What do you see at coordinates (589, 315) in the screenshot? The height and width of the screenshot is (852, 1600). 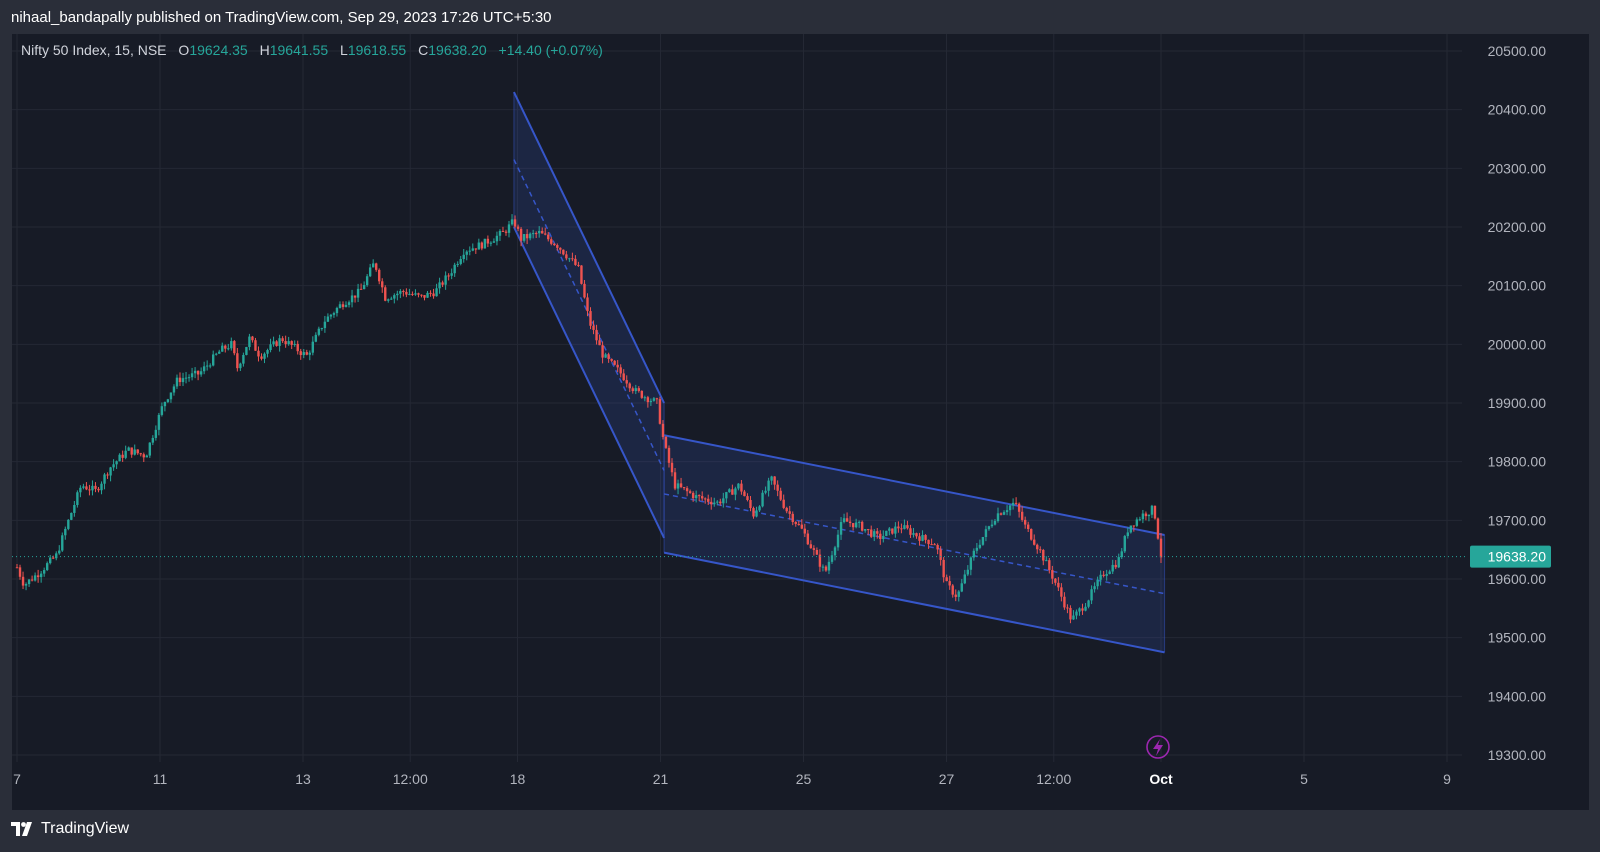 I see `price-channel-1-mid-line` at bounding box center [589, 315].